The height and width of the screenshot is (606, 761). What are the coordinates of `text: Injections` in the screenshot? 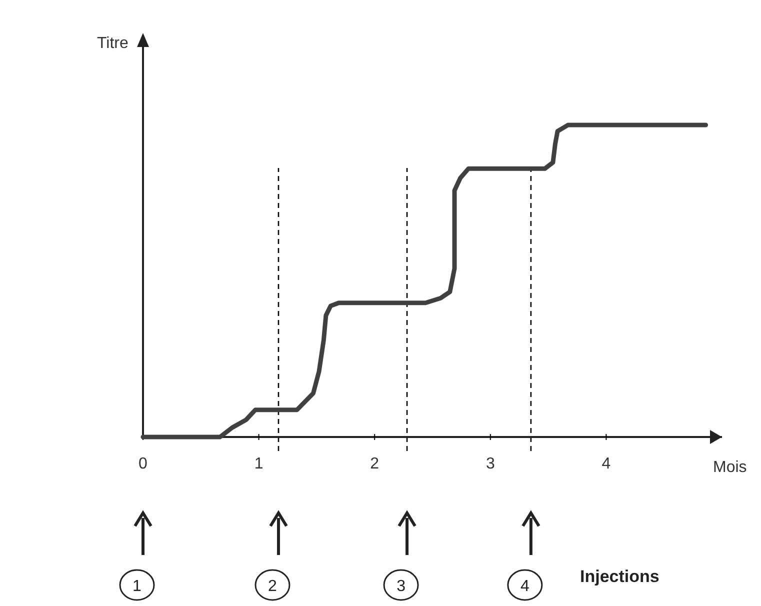 It's located at (620, 576).